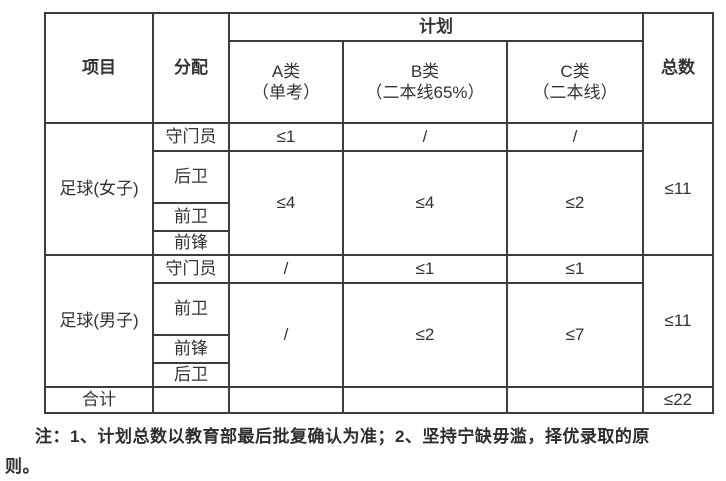 The image size is (726, 481). What do you see at coordinates (425, 400) in the screenshot?
I see `empty-cell-b` at bounding box center [425, 400].